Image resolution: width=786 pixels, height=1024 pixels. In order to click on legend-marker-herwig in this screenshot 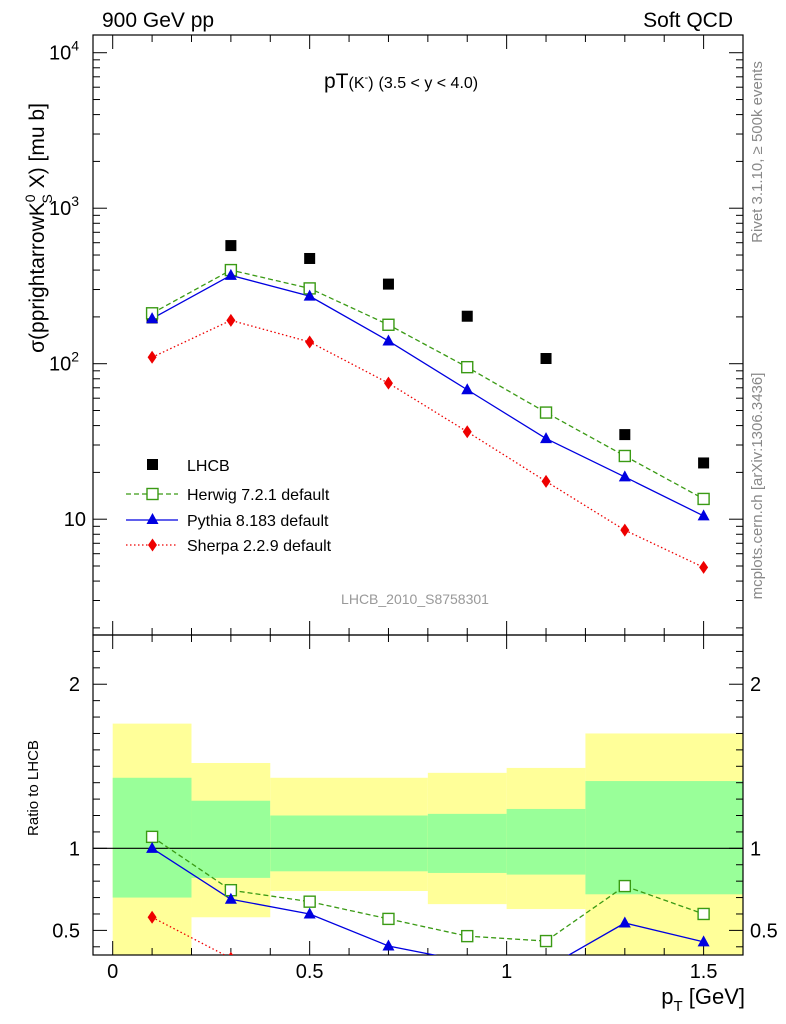, I will do `click(152, 494)`.